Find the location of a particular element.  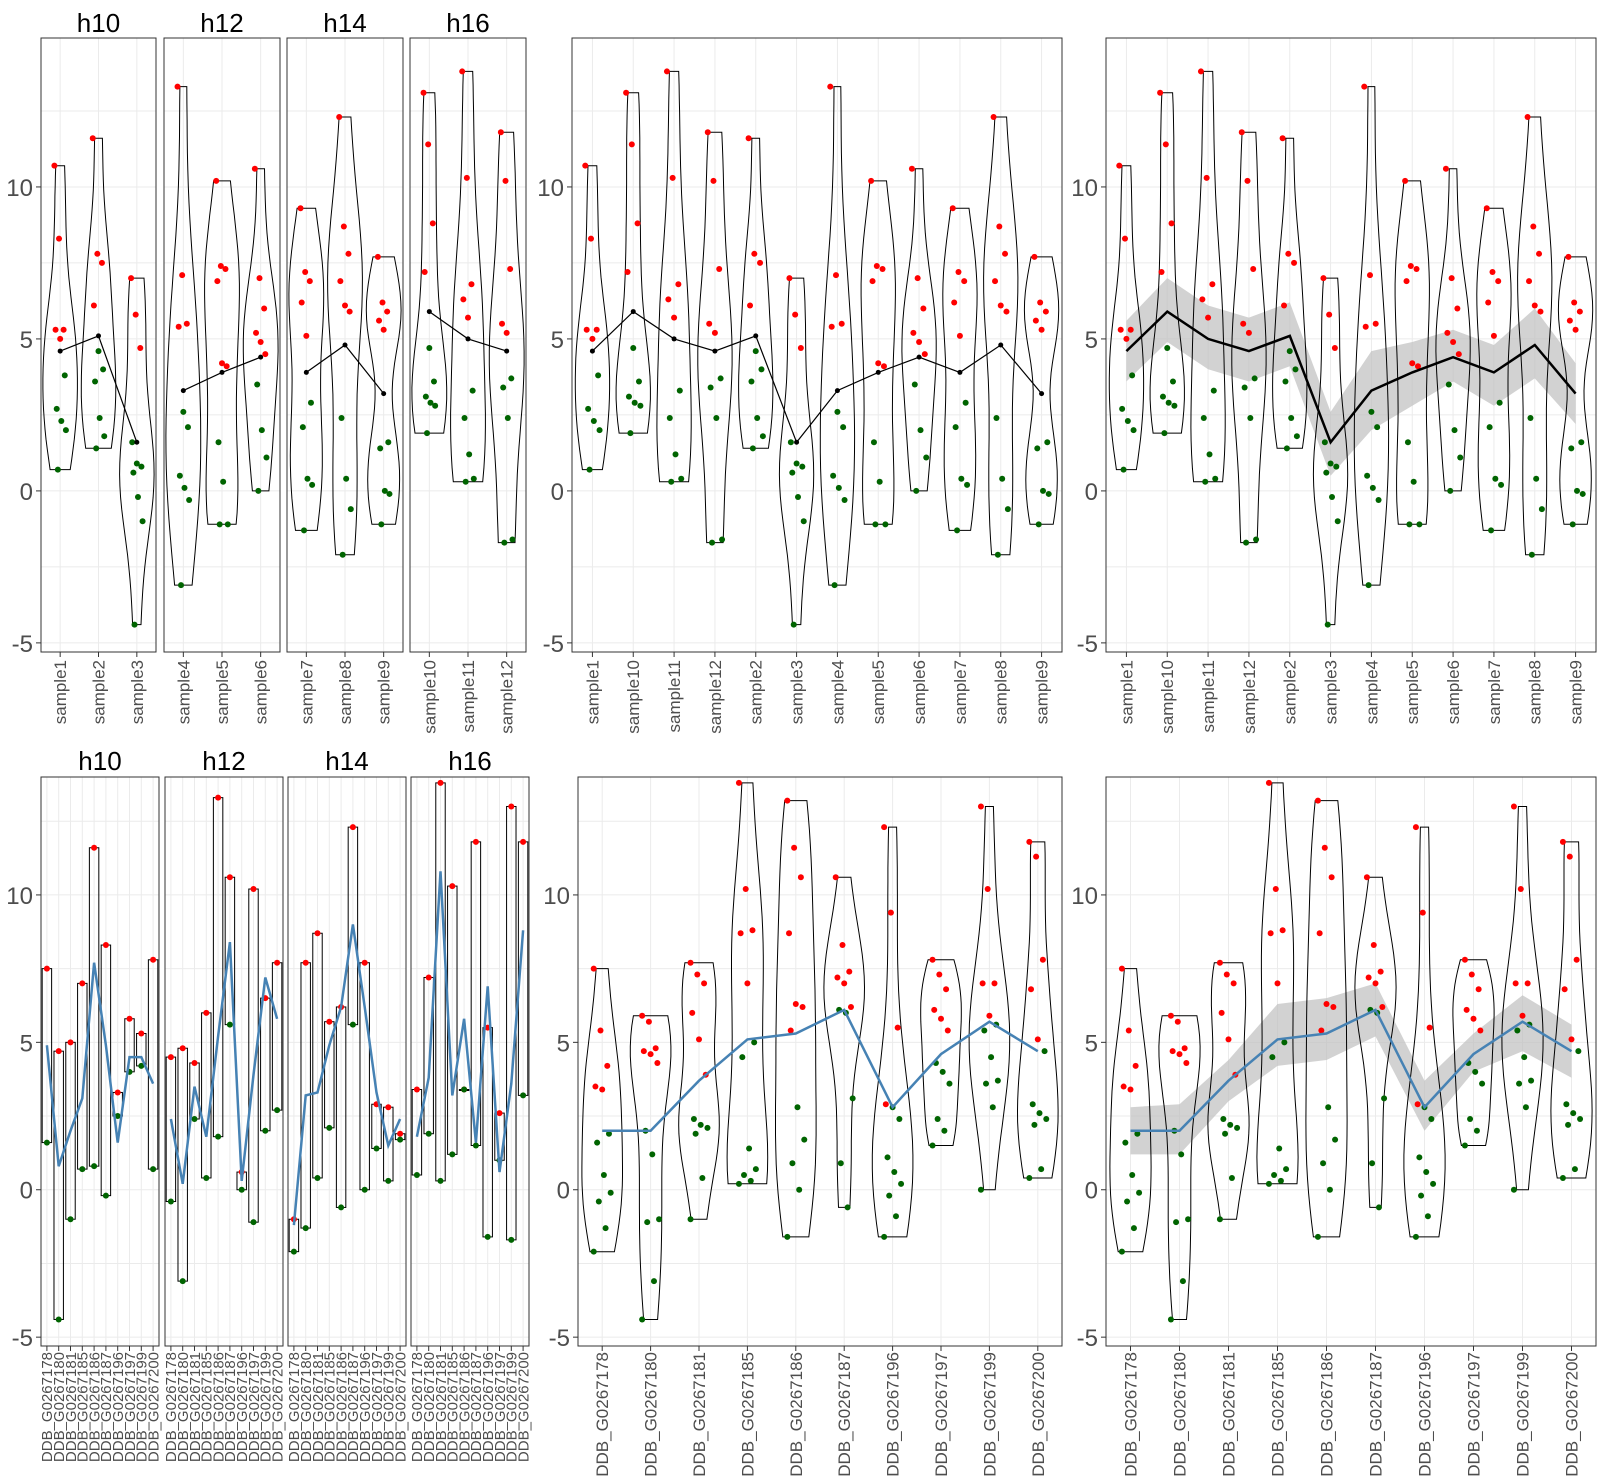

x-tick-label: DDB_G0267196 is located at coordinates (365, 1407).